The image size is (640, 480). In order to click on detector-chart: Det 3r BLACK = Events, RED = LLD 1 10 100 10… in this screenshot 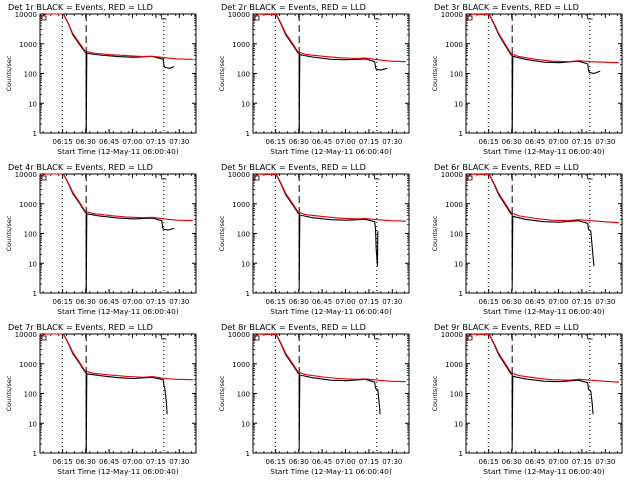, I will do `click(527, 79)`.